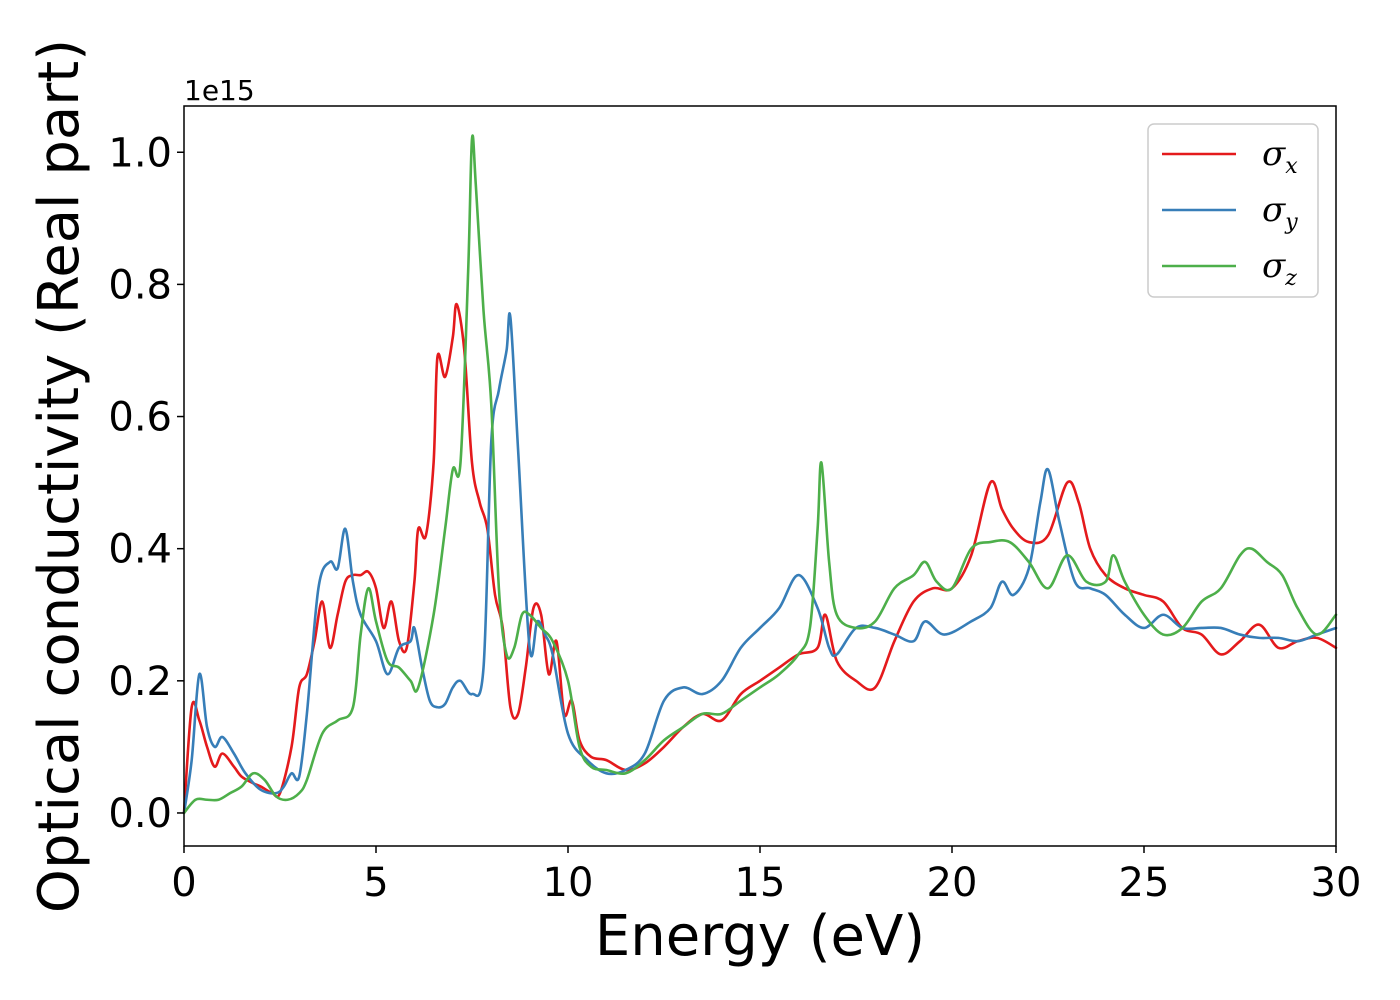 The image size is (1400, 1000). What do you see at coordinates (1280, 212) in the screenshot?
I see `legend-label-y: σy` at bounding box center [1280, 212].